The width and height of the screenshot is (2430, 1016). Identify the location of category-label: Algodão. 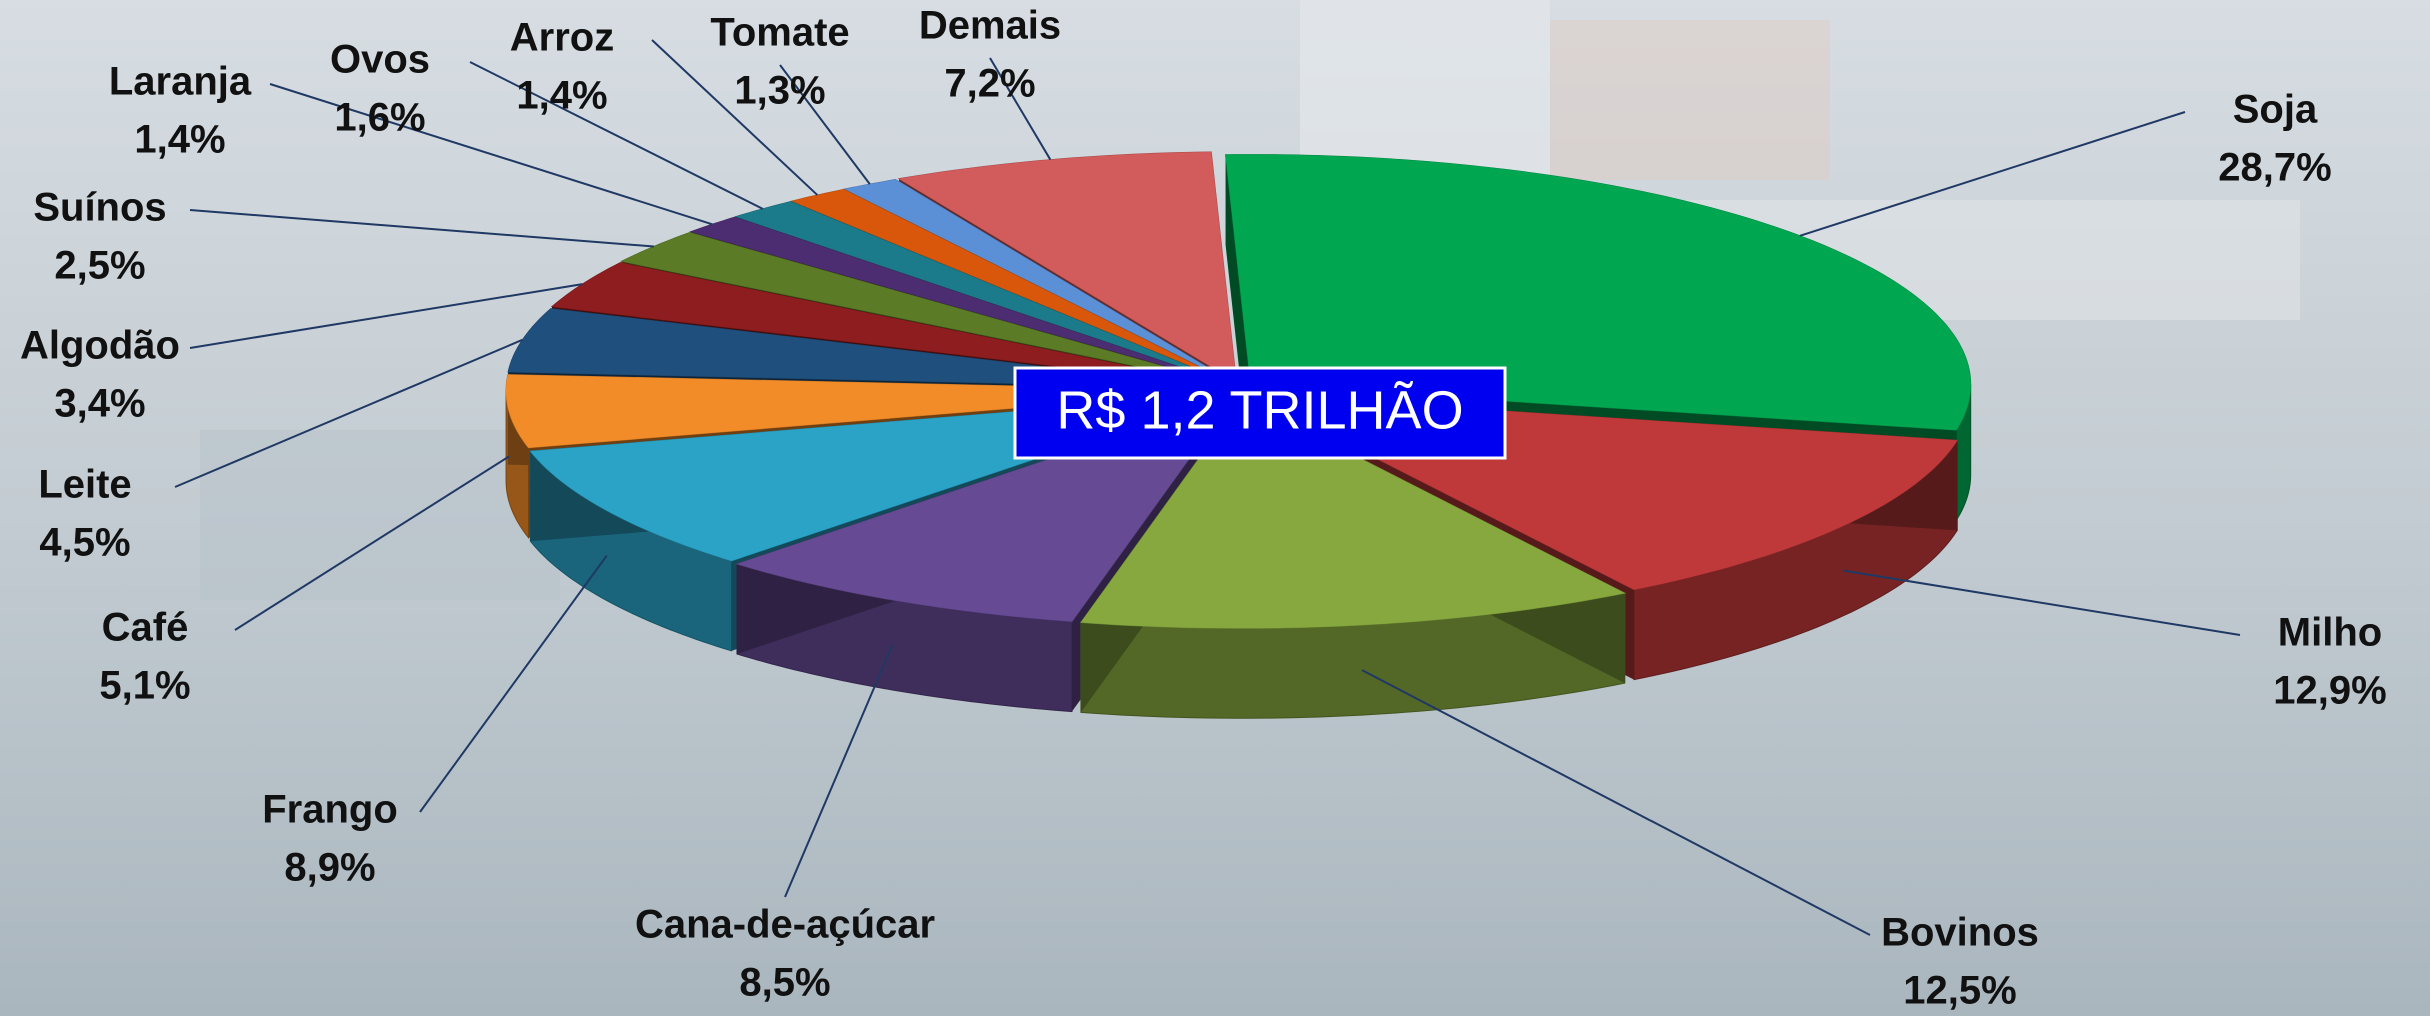
(100, 346).